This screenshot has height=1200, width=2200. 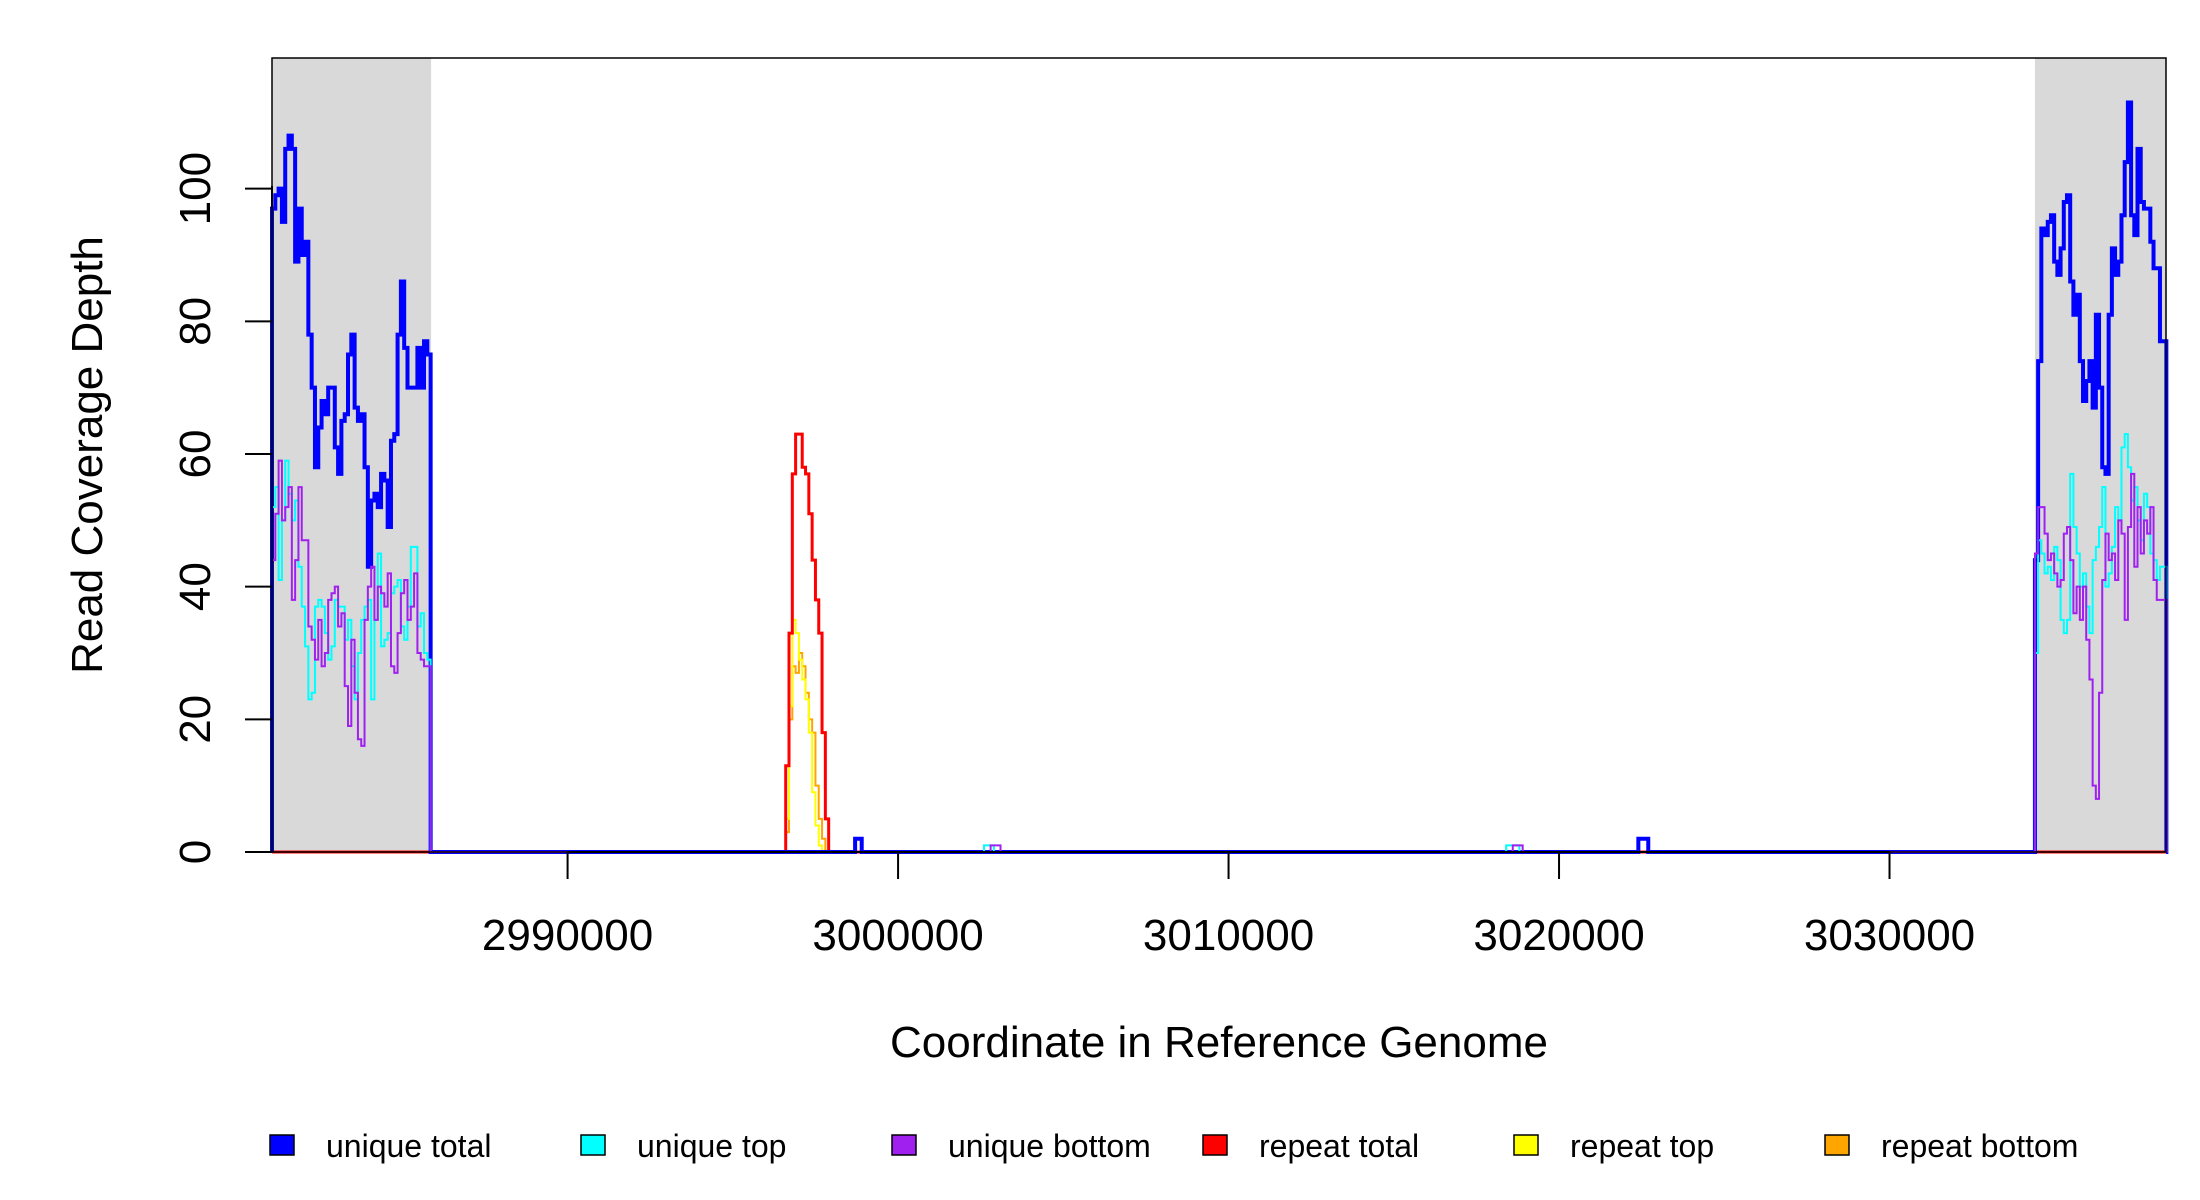 I want to click on y-axis: 0 20 40 60 80 100, so click(x=222, y=508).